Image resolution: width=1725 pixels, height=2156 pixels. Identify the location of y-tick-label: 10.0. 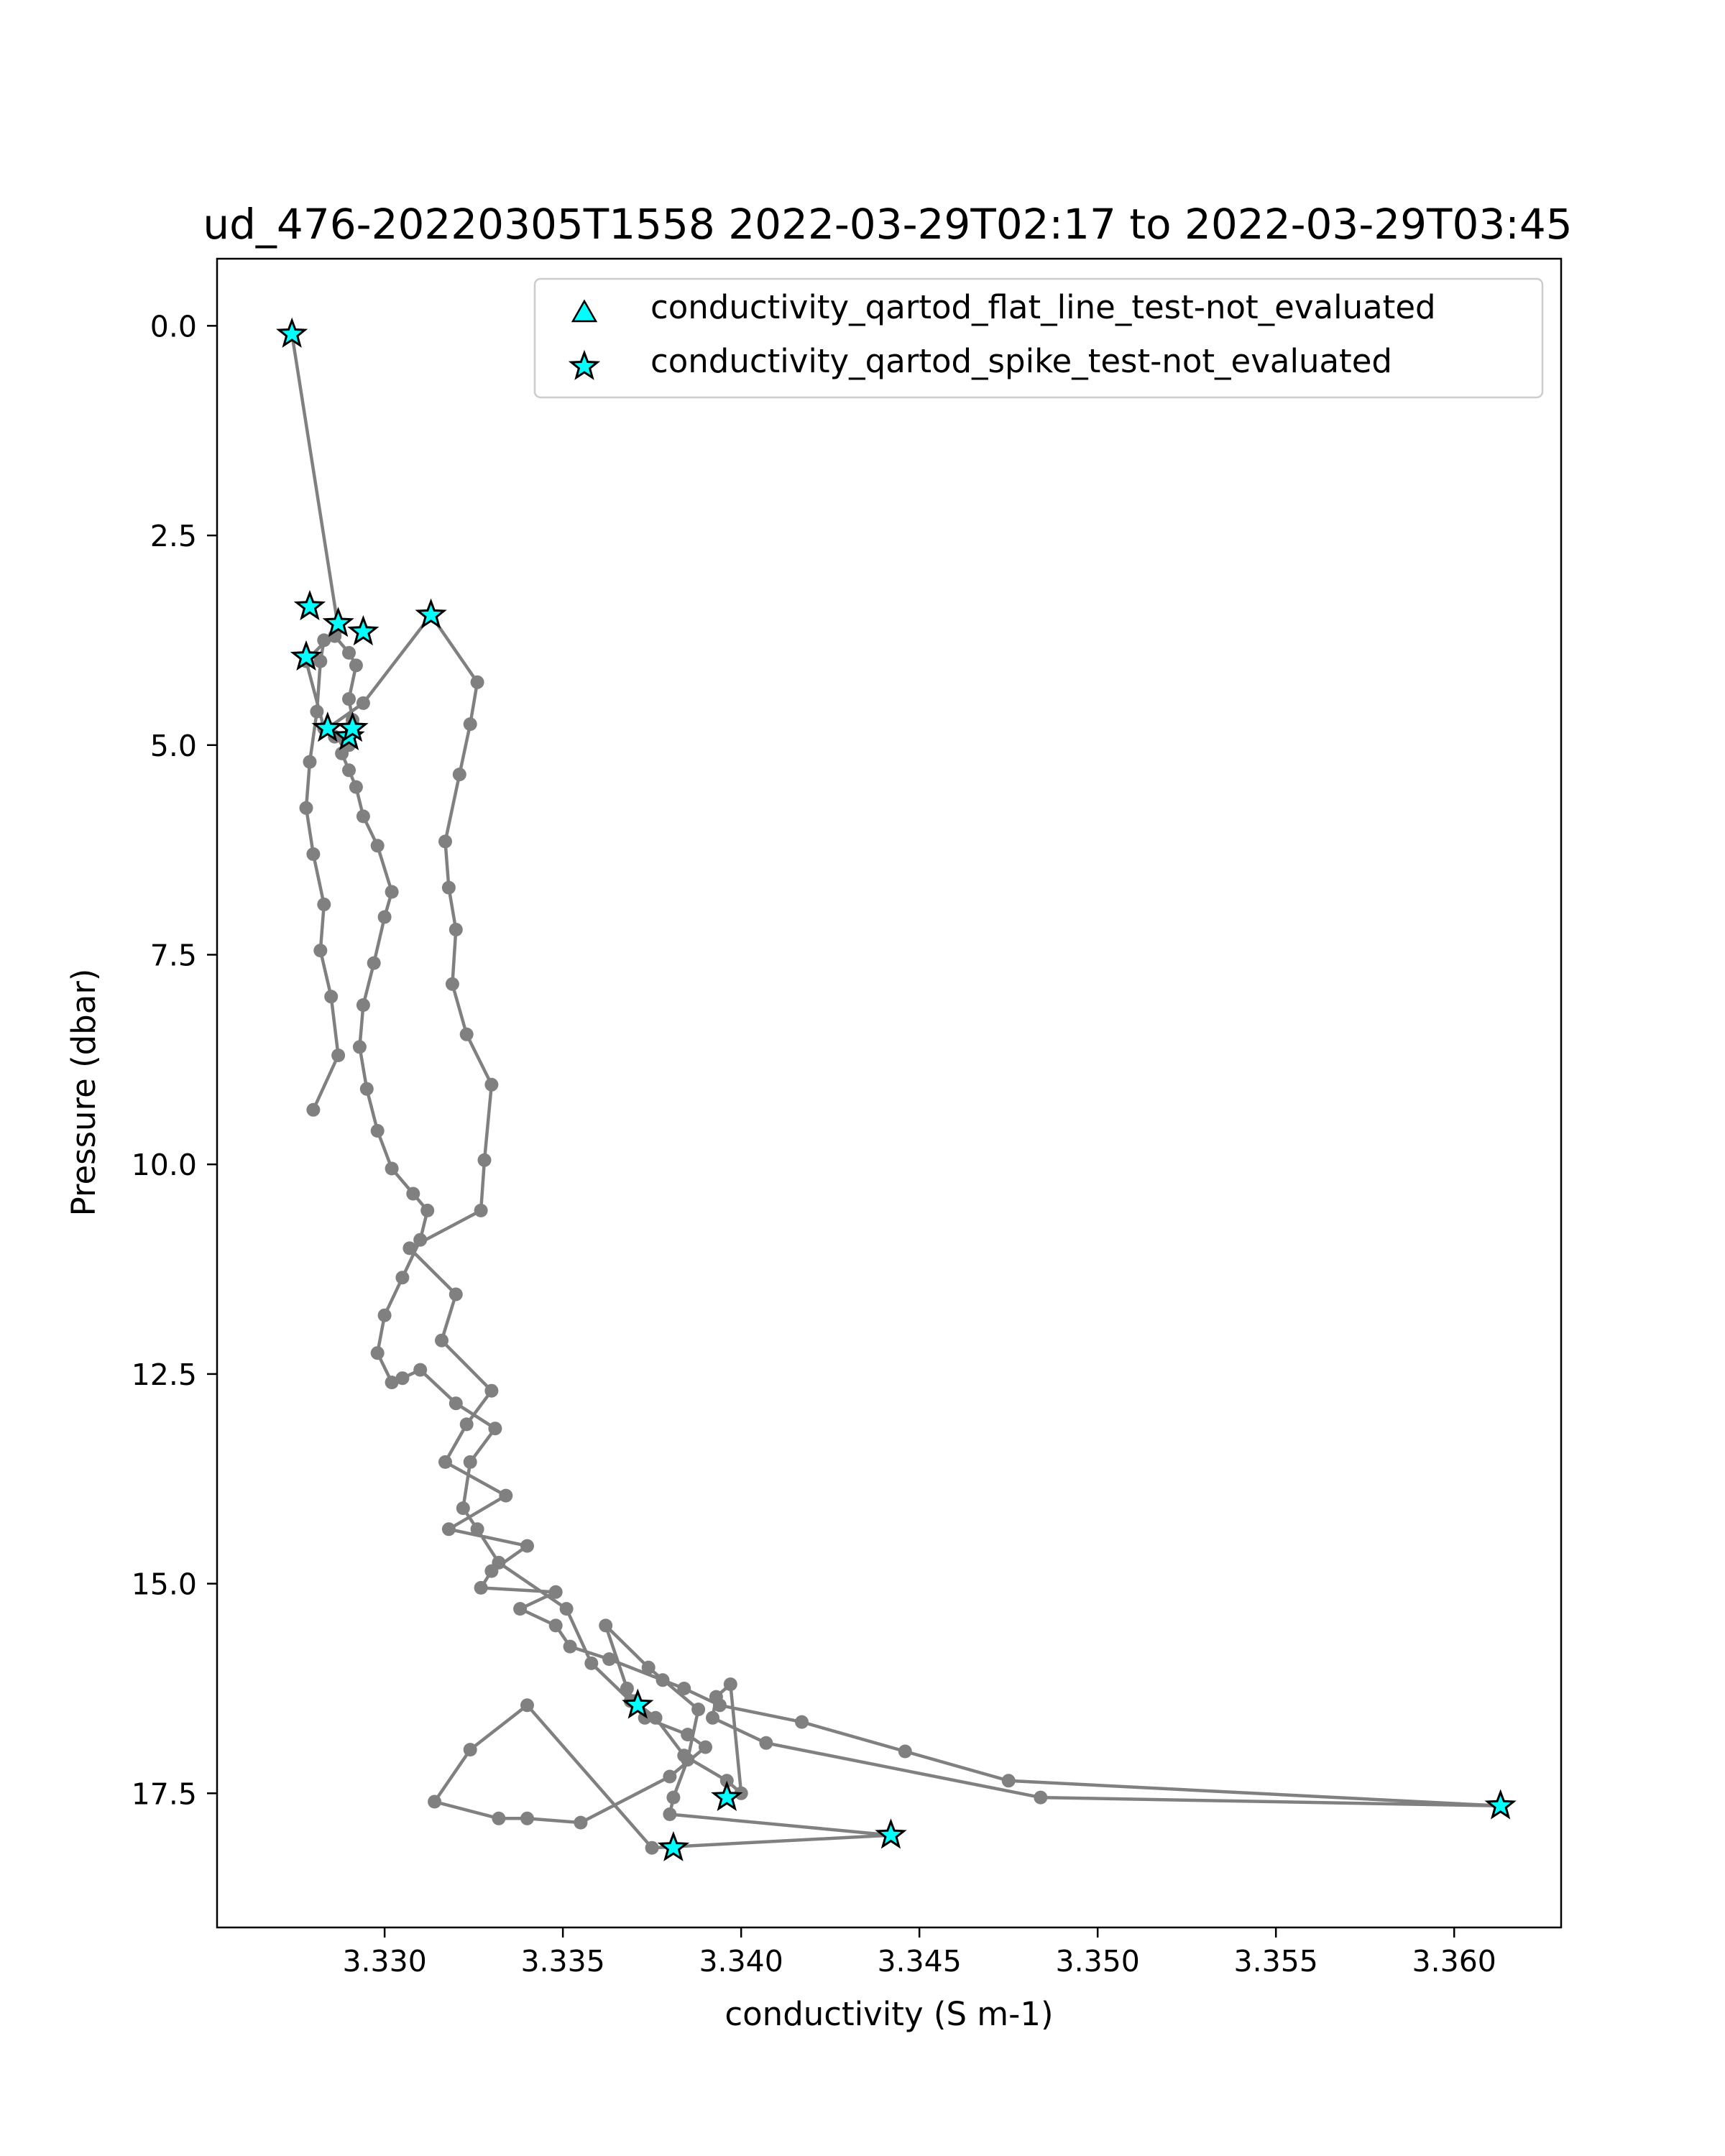
(164, 1165).